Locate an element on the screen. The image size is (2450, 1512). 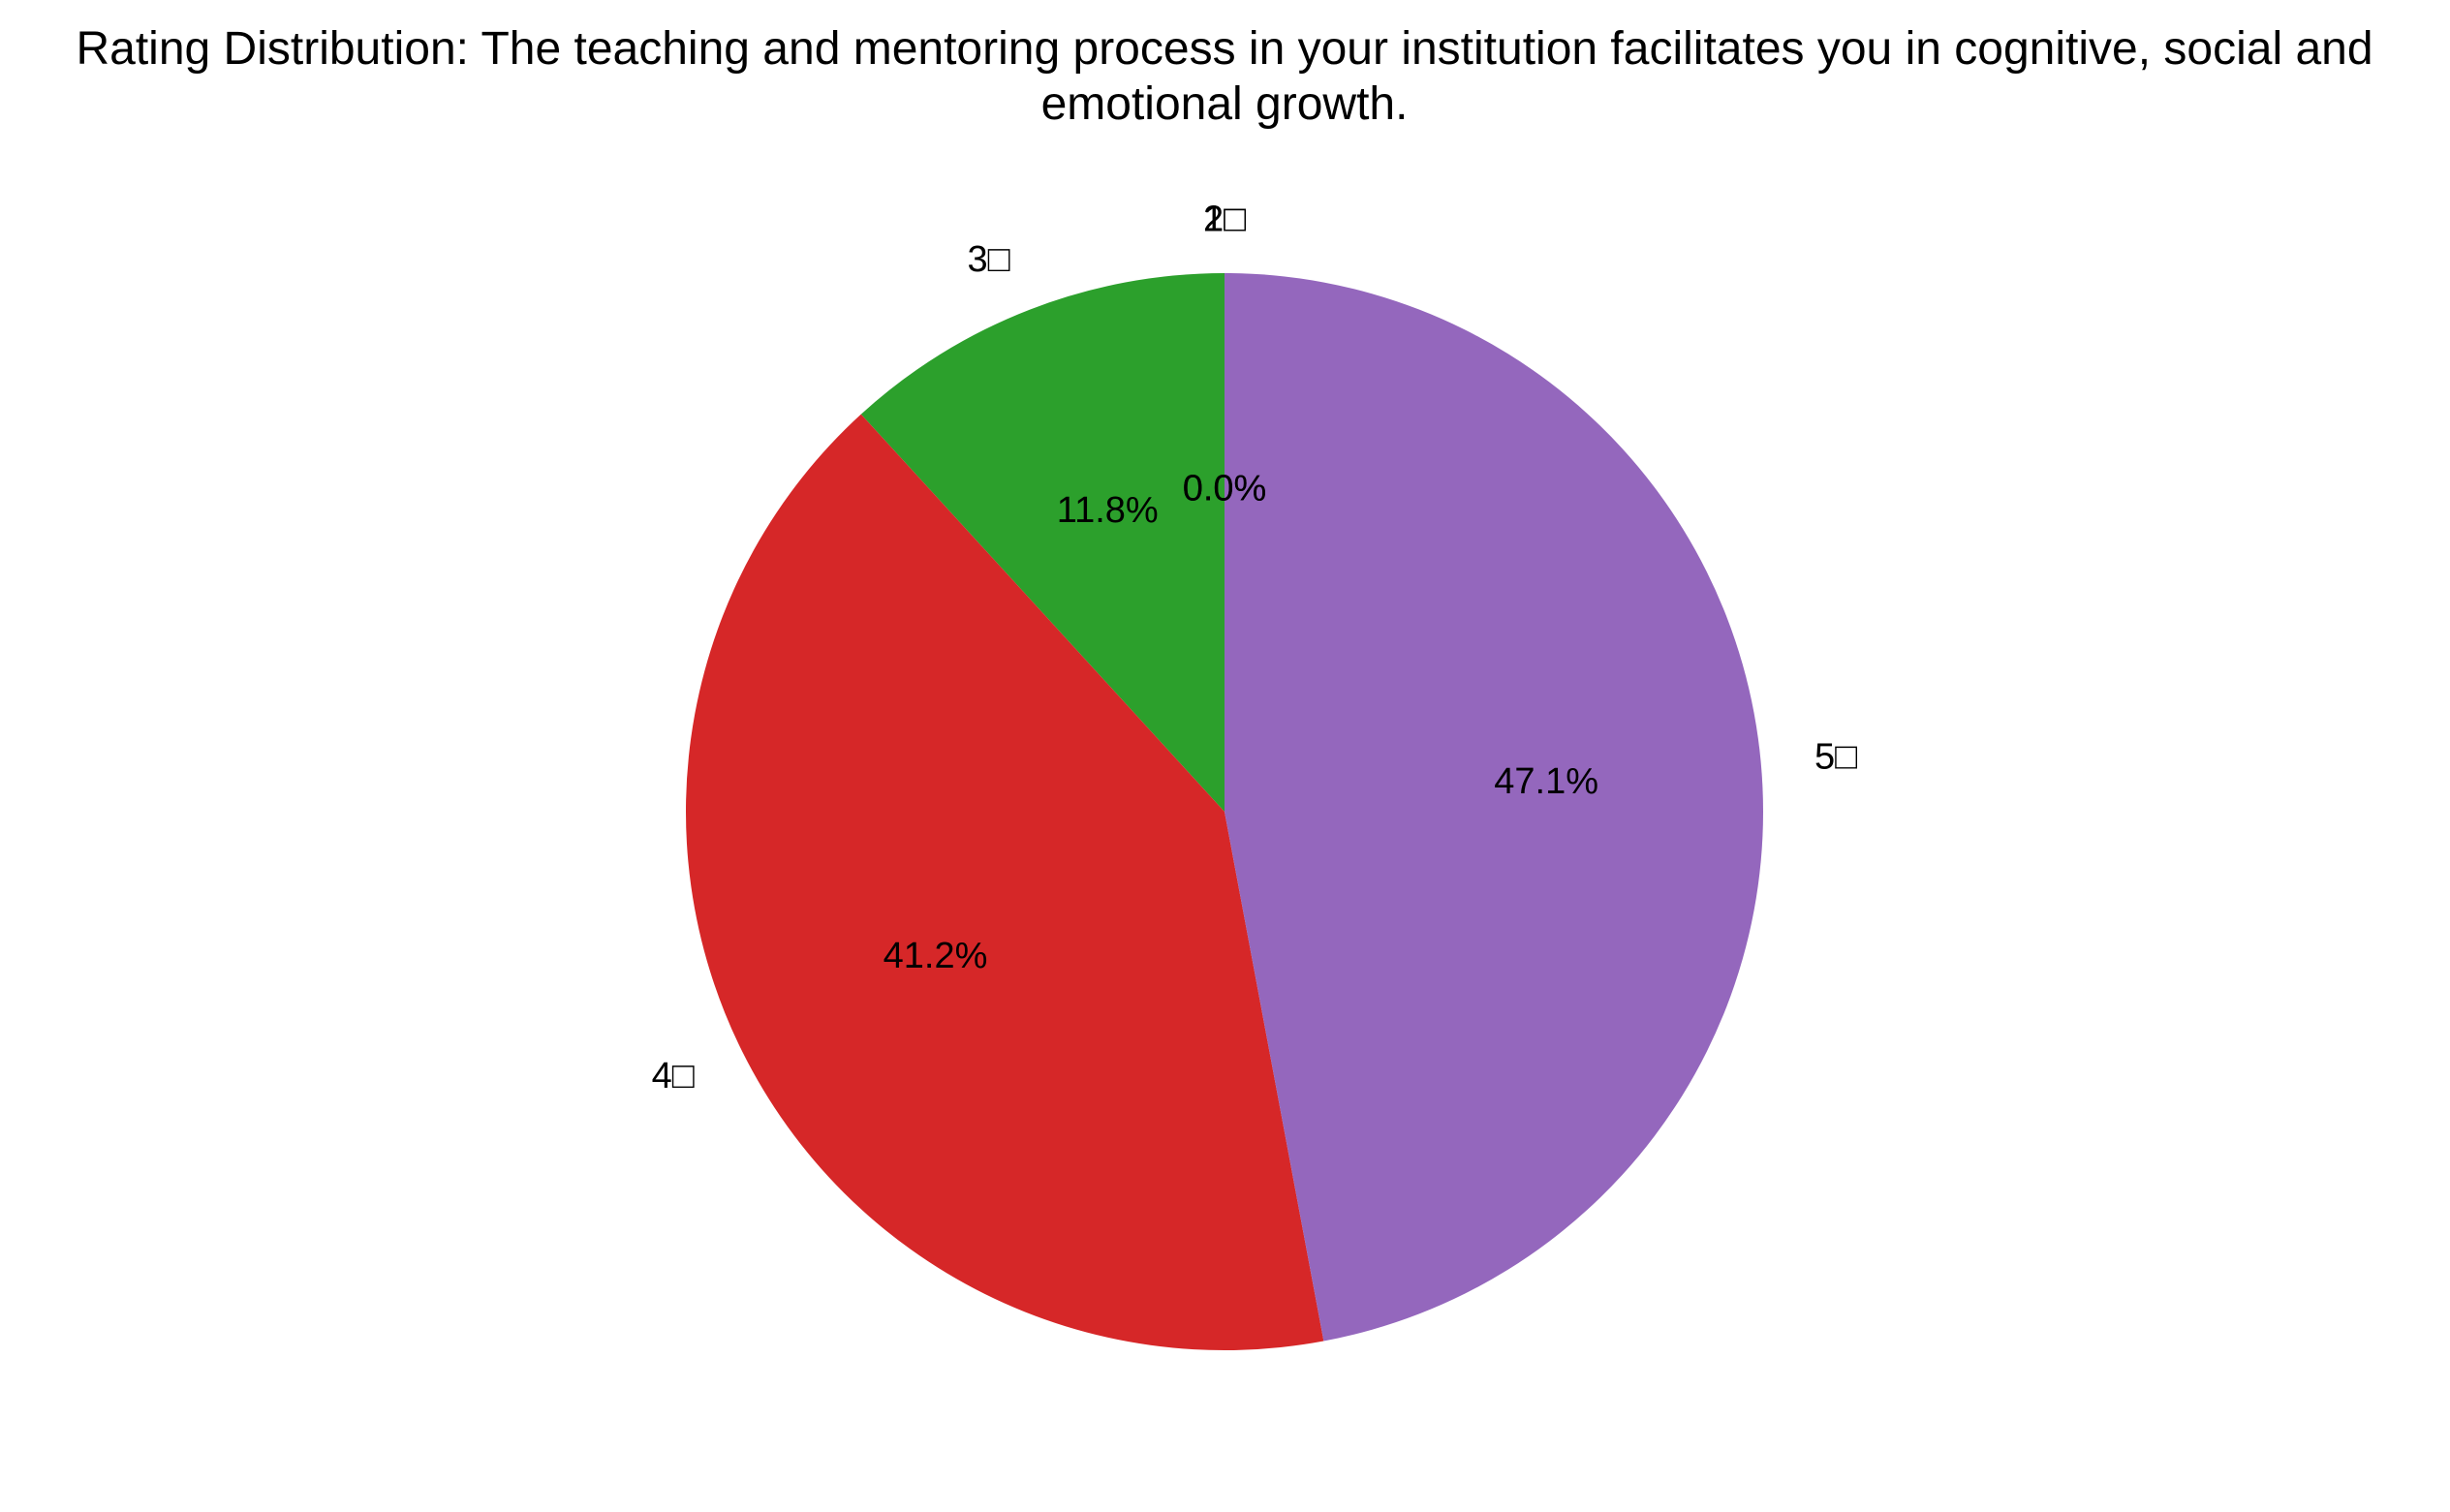
slice-label-4: 4□ is located at coordinates (673, 1076).